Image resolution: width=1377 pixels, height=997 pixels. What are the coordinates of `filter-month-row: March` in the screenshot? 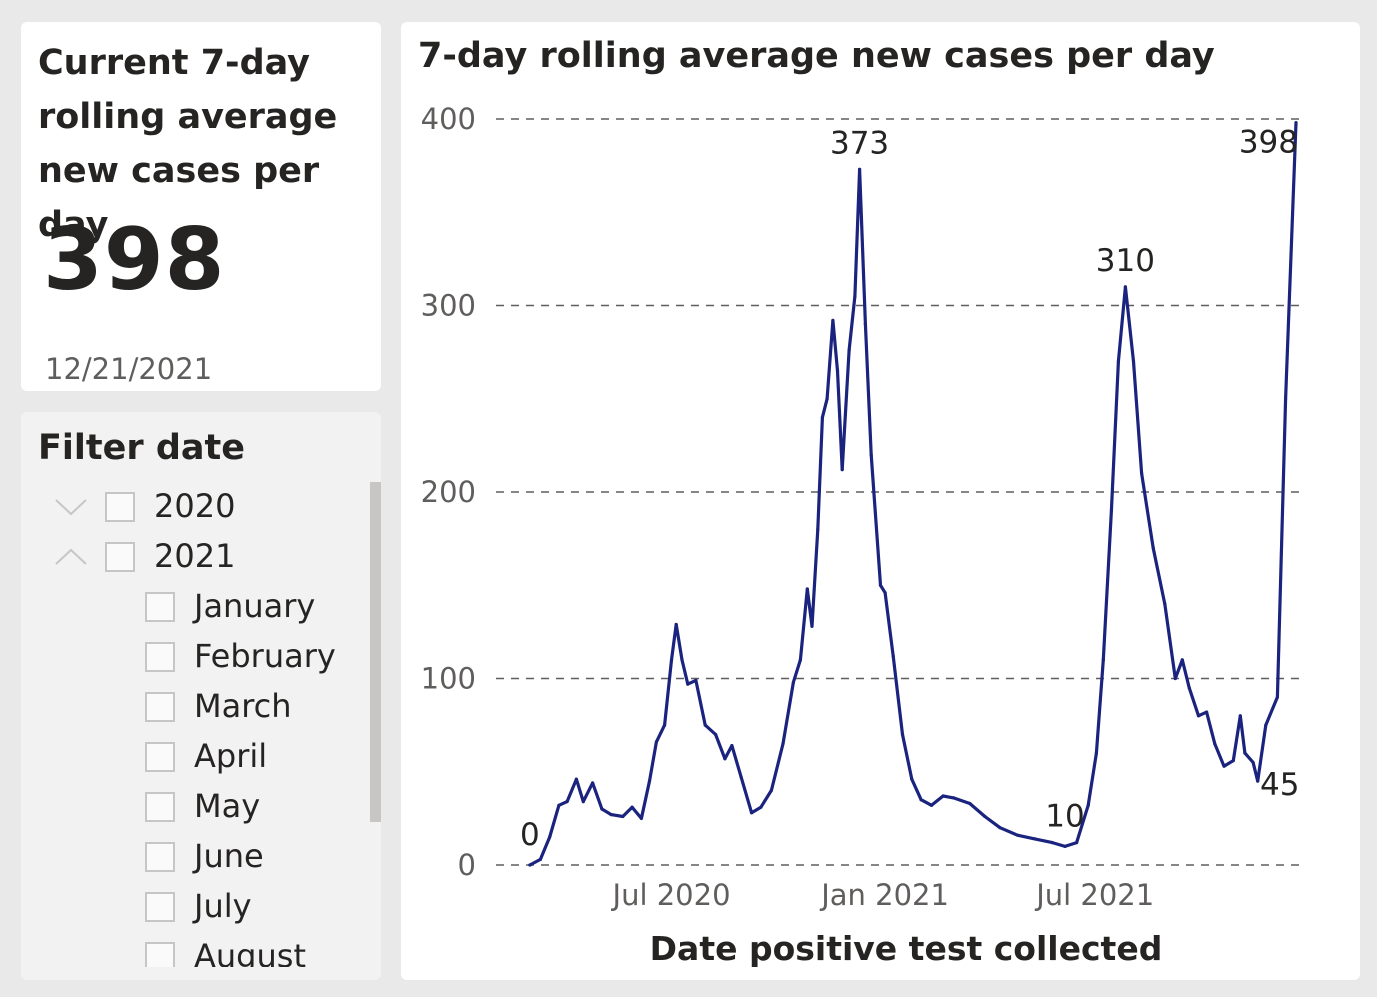 It's located at (186, 707).